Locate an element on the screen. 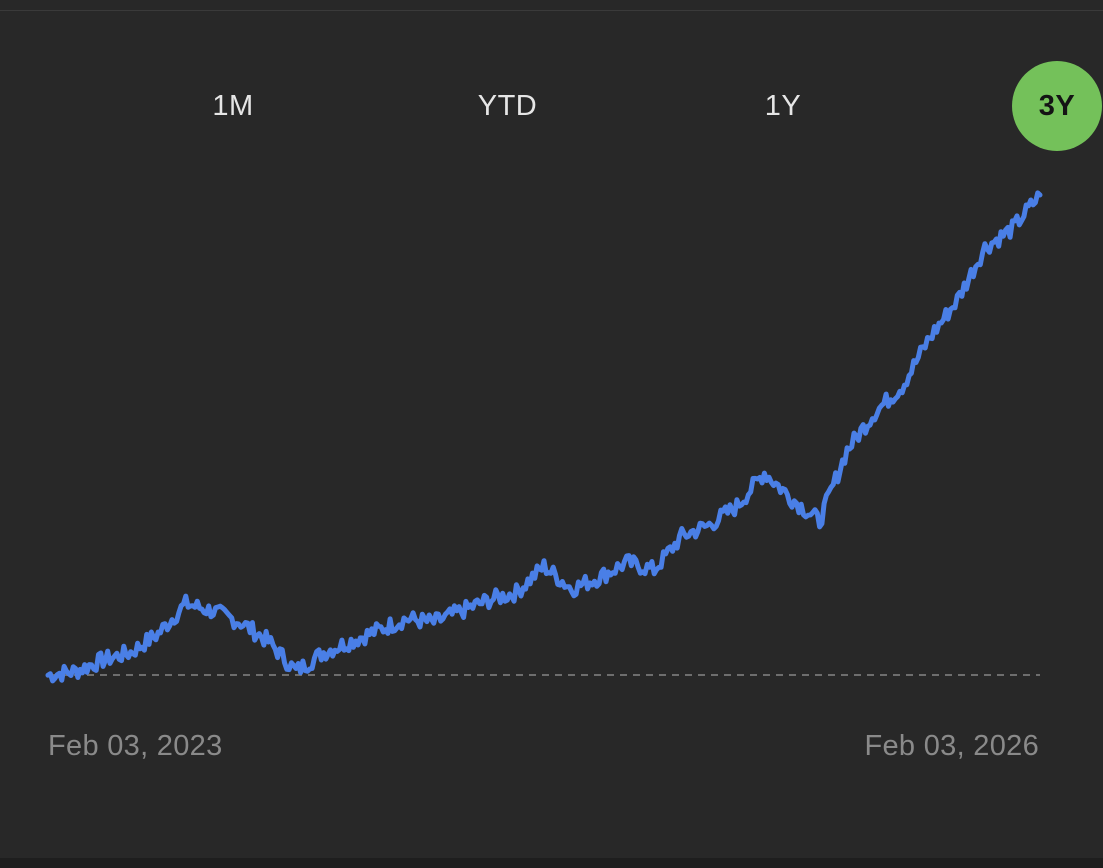 Image resolution: width=1103 pixels, height=868 pixels. x-axis-start-label: Feb 03, 2023 is located at coordinates (135, 746).